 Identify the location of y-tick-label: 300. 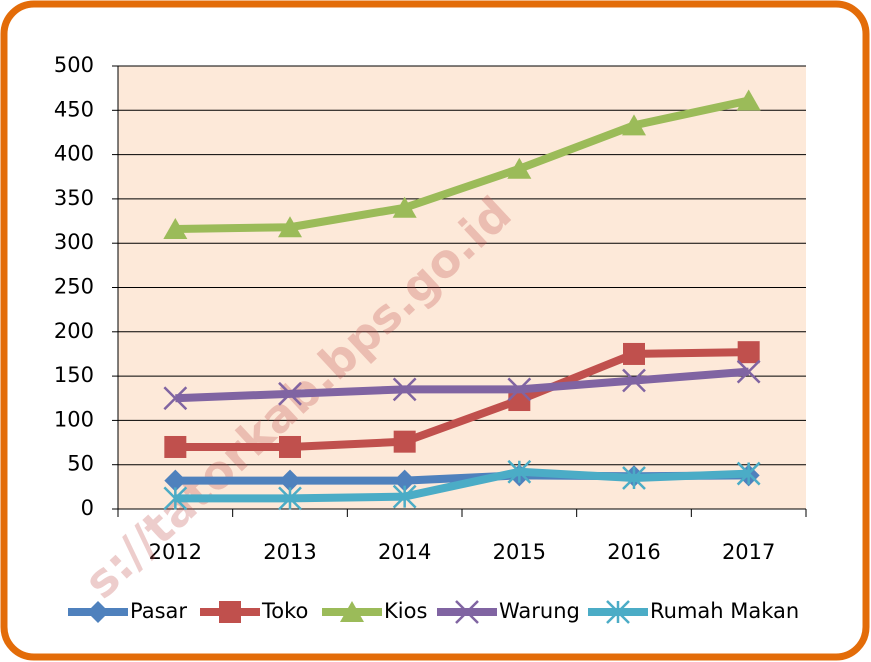
(74, 242).